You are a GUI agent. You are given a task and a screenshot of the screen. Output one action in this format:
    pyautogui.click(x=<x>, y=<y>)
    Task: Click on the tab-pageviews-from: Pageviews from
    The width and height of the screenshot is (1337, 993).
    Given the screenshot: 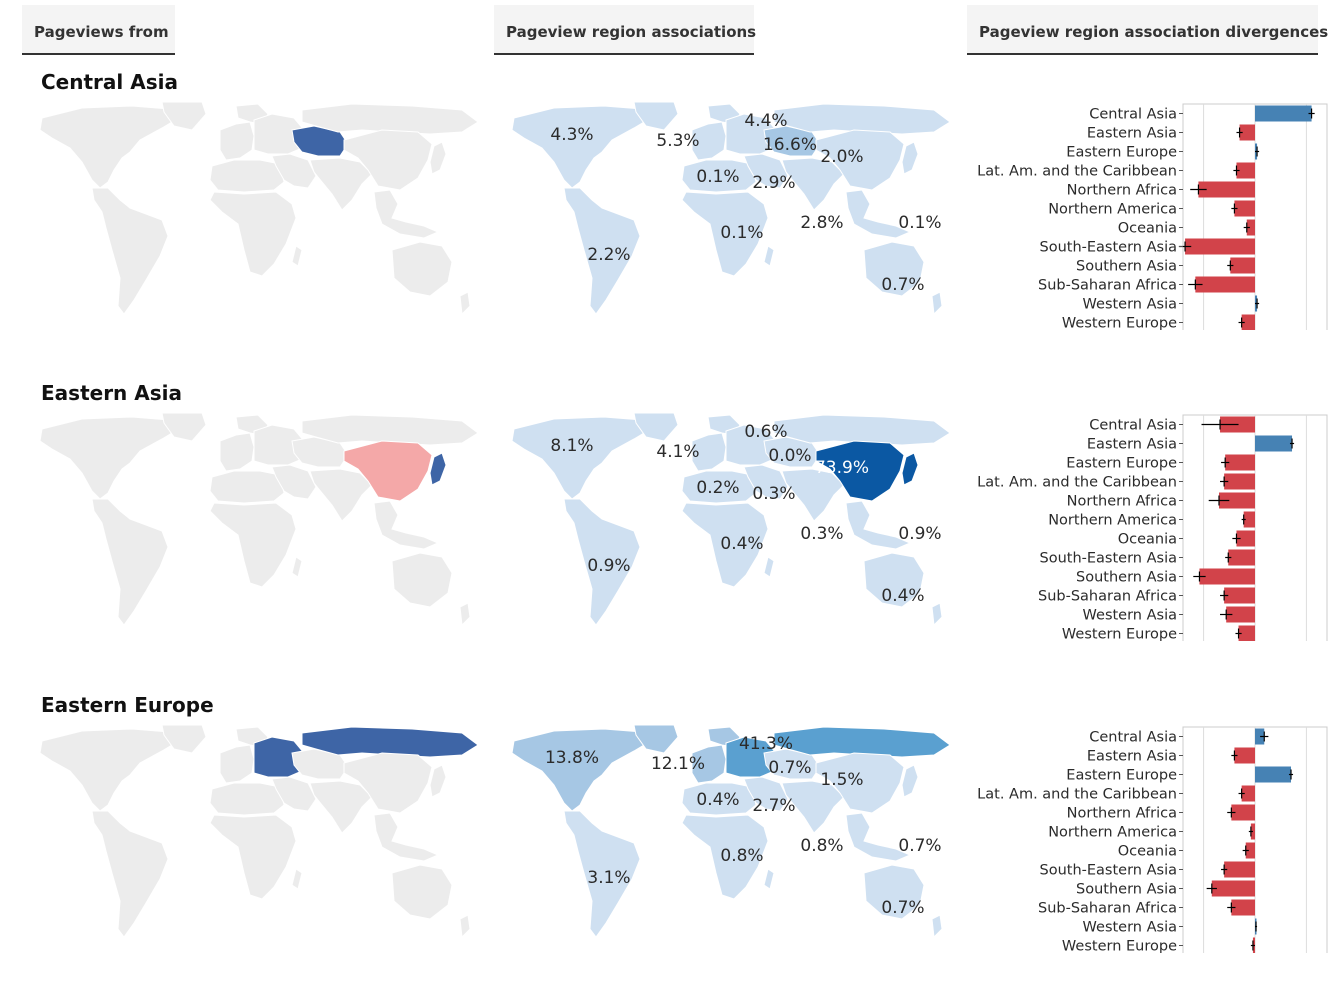 What is the action you would take?
    pyautogui.click(x=98, y=30)
    